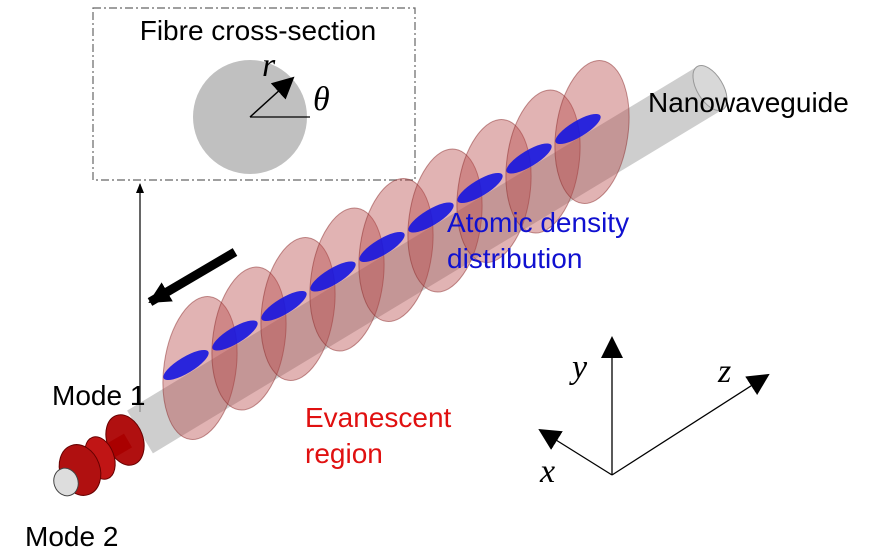 This screenshot has height=554, width=881. Describe the element at coordinates (344, 453) in the screenshot. I see `evanescent-label: region` at that location.